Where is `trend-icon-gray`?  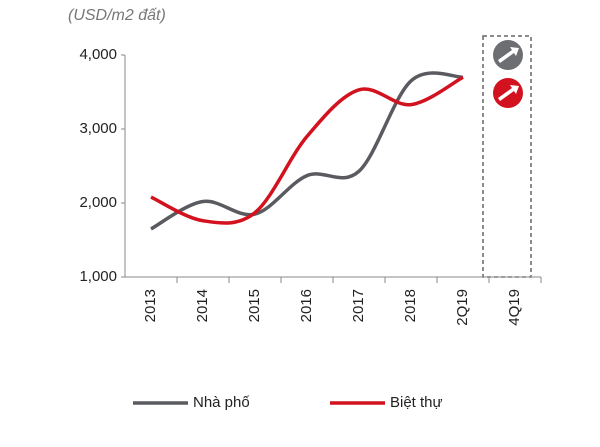
trend-icon-gray is located at coordinates (508, 55).